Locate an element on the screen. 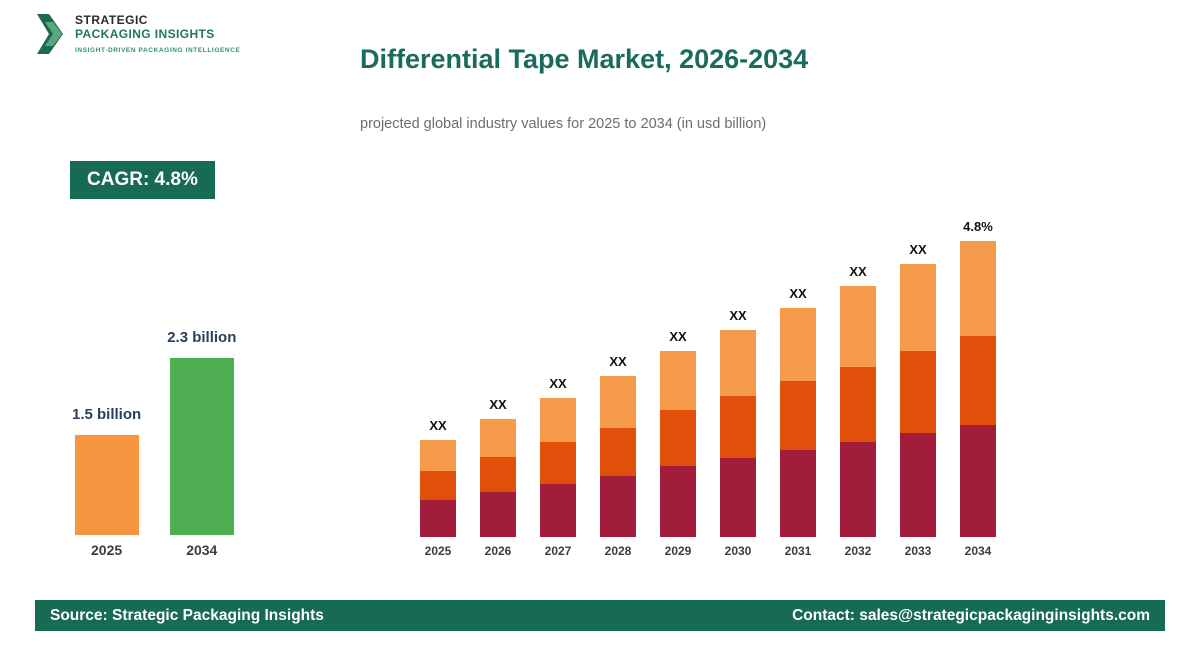 This screenshot has height=650, width=1200. year-label: 2031 is located at coordinates (798, 551).